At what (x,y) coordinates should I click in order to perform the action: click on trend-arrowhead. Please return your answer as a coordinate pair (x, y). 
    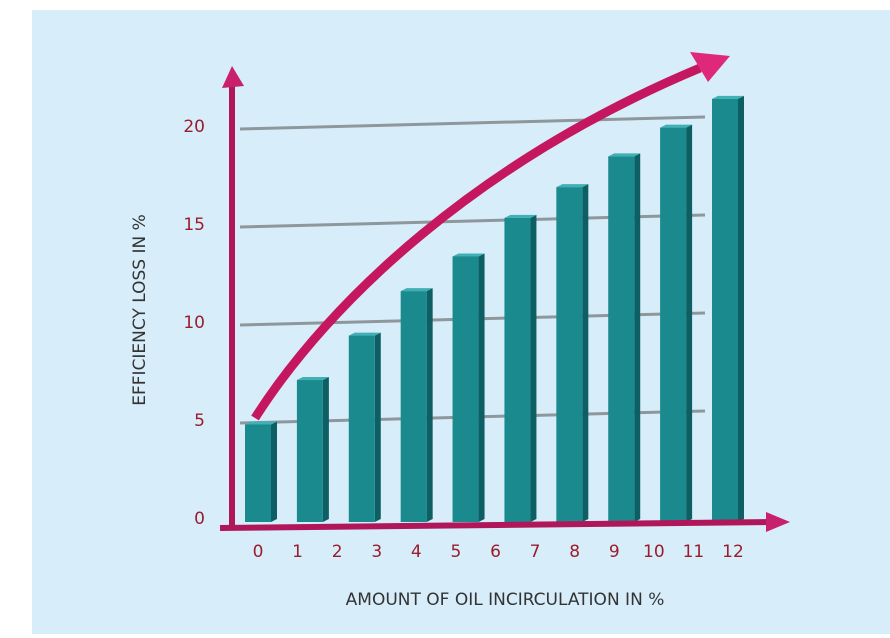
    Looking at the image, I should click on (710, 67).